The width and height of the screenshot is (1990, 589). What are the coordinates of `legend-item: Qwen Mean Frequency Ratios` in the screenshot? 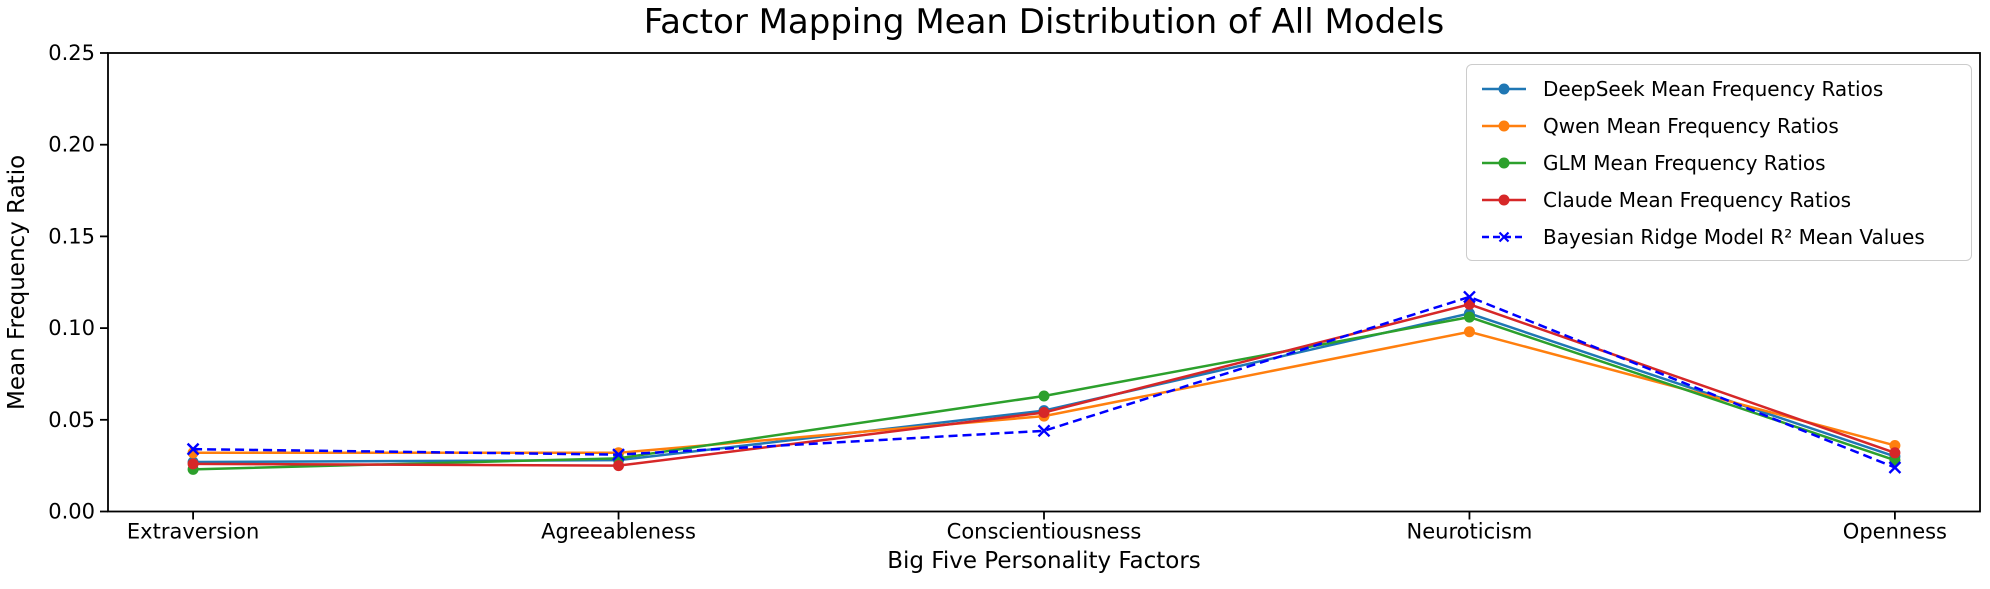 It's located at (1719, 125).